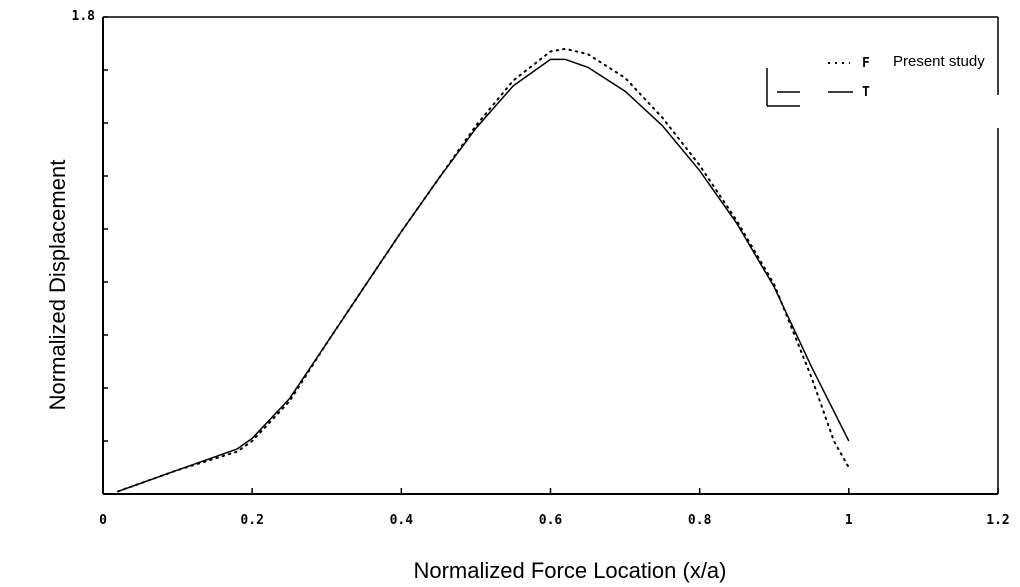  I want to click on x-tick-label: 0.4, so click(402, 520).